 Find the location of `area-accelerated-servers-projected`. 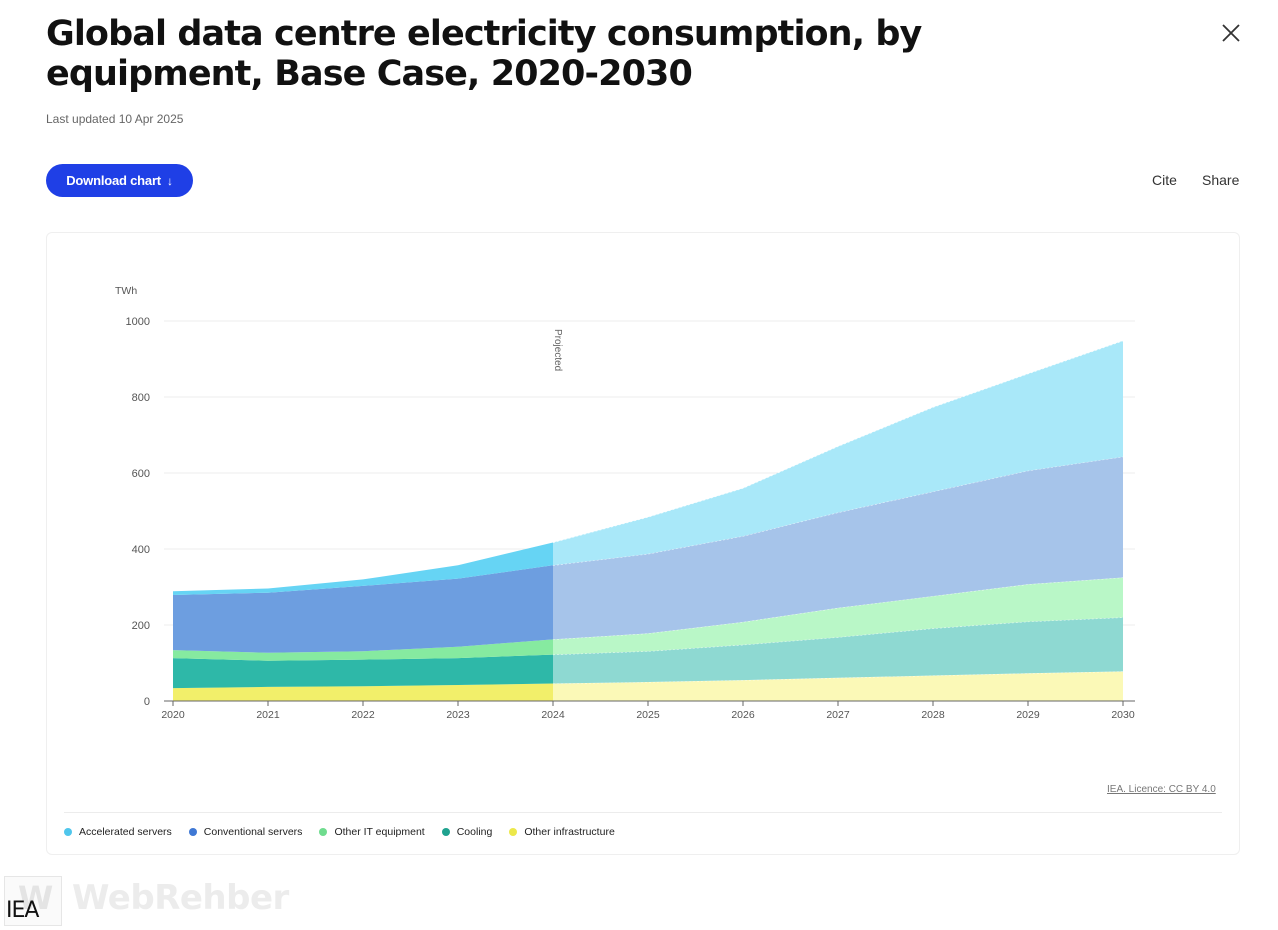

area-accelerated-servers-projected is located at coordinates (838, 453).